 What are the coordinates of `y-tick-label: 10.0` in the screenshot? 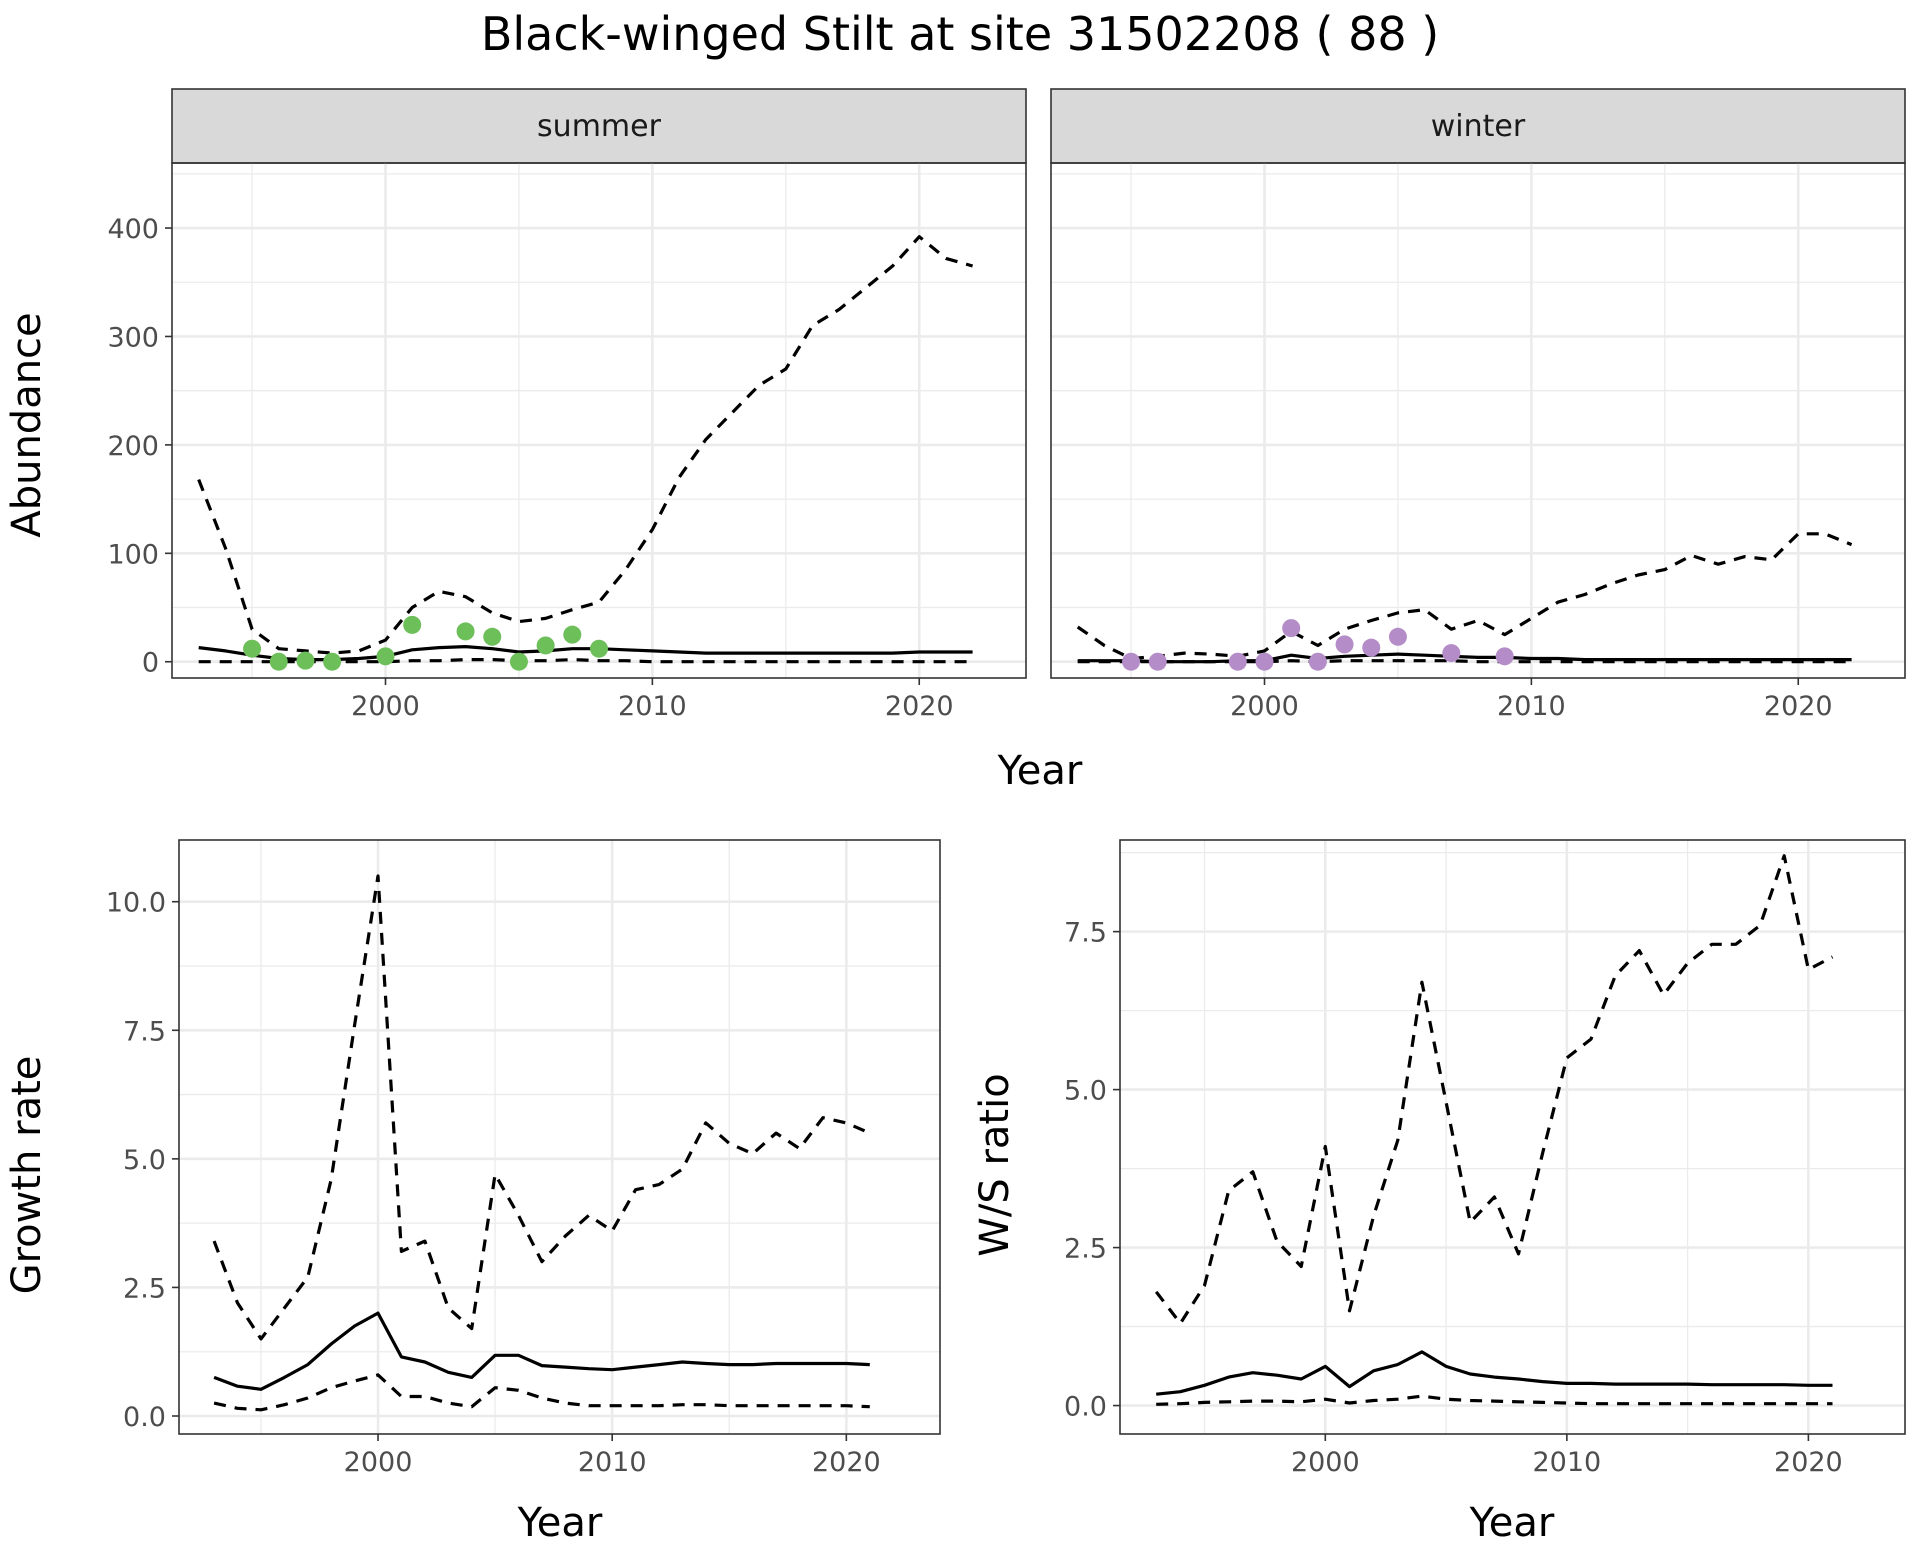 It's located at (136, 903).